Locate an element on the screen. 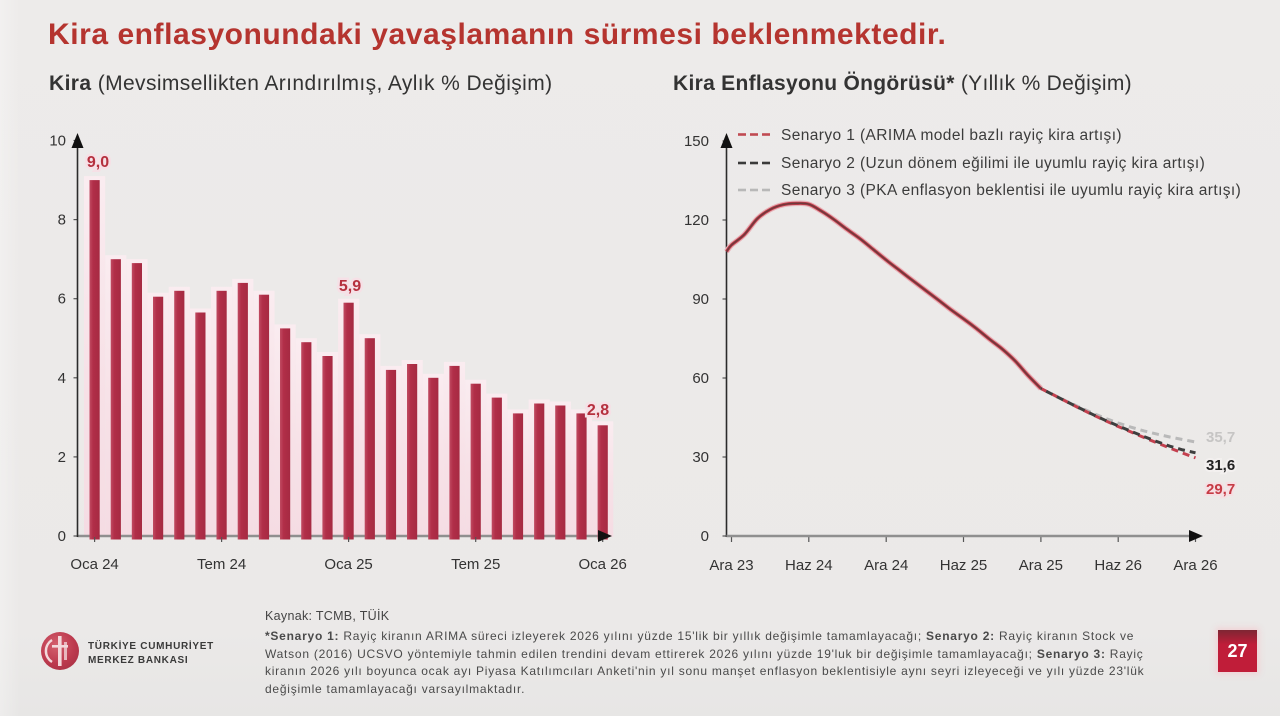  svg-text: 5,9 is located at coordinates (350, 286).